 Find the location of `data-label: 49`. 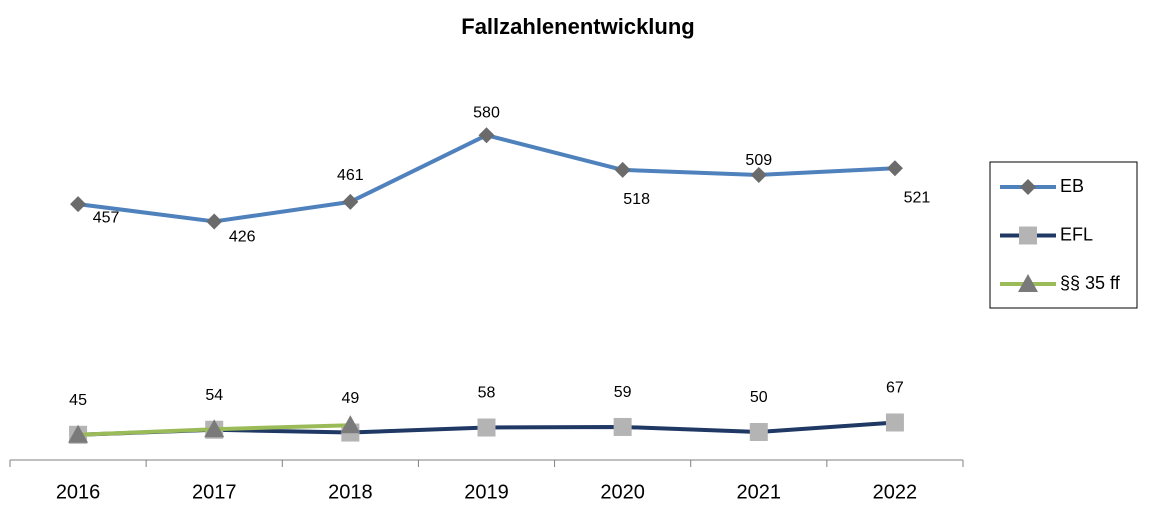

data-label: 49 is located at coordinates (350, 398).